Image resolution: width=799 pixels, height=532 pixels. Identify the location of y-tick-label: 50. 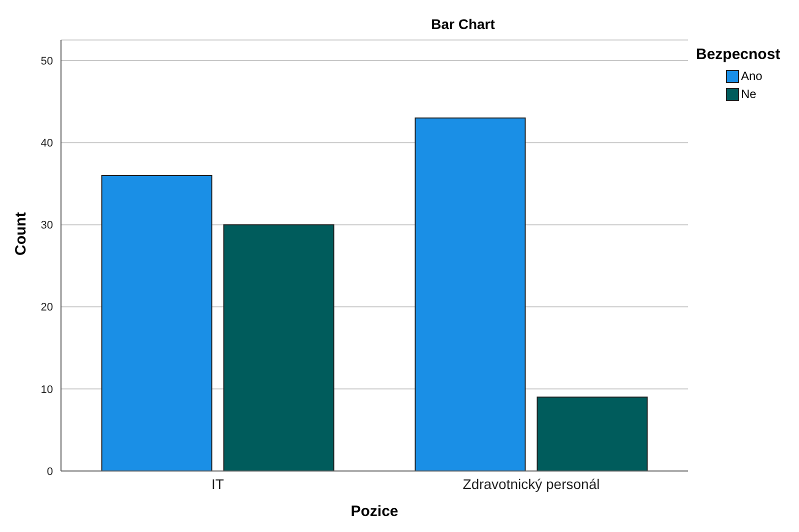
(46, 61).